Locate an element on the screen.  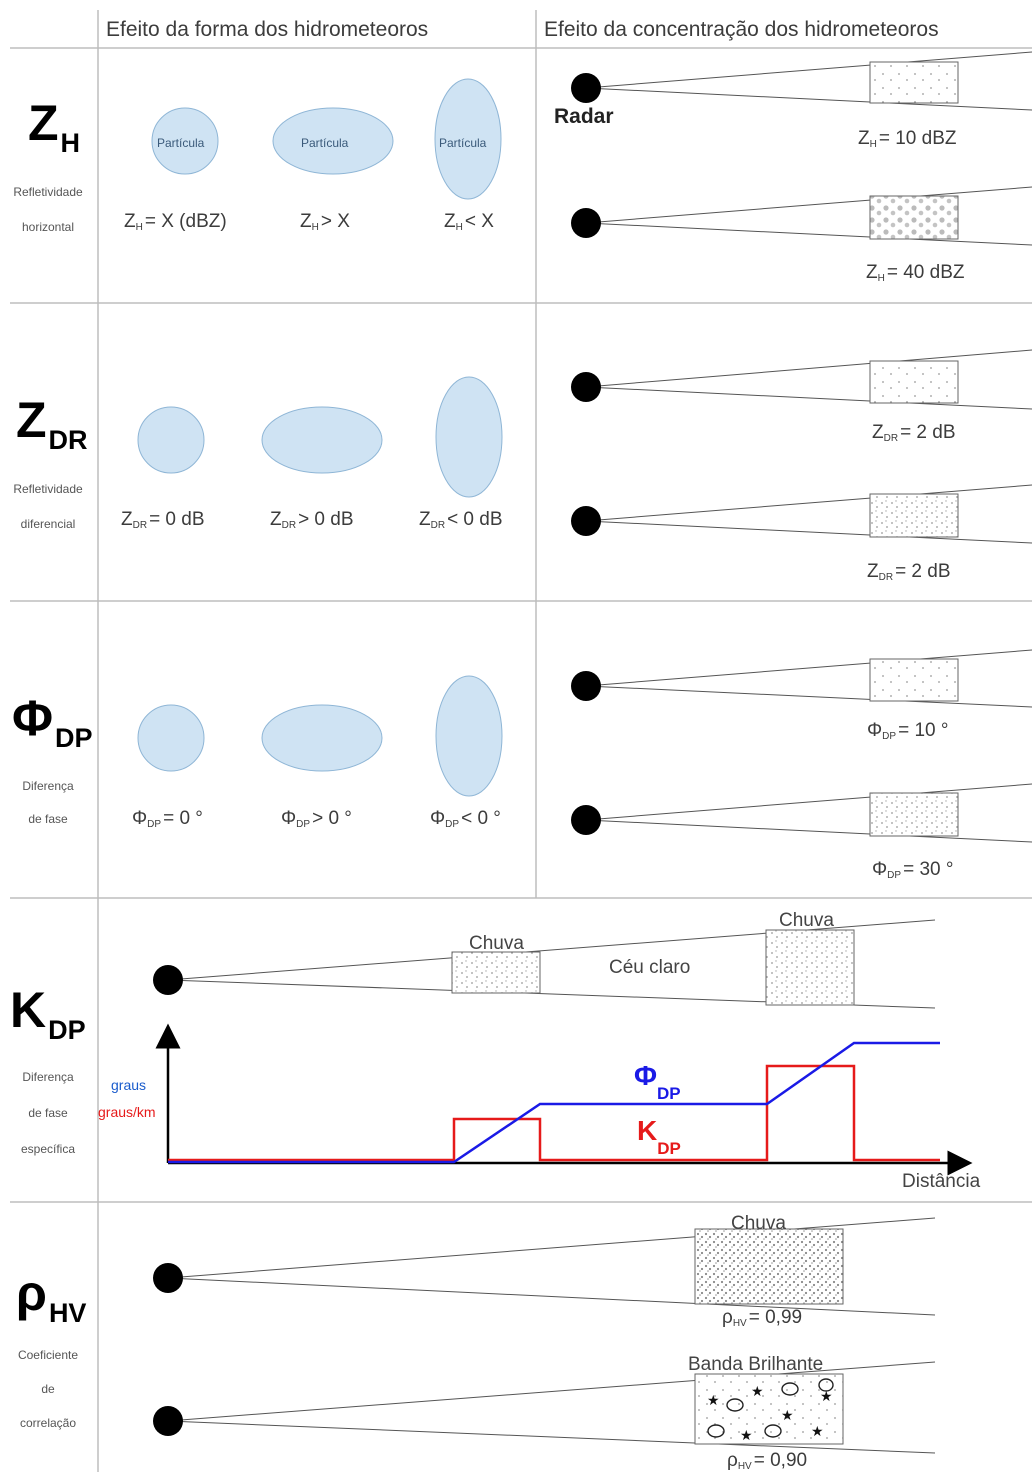
symbol-phidp: ΦDP is located at coordinates (52, 722).